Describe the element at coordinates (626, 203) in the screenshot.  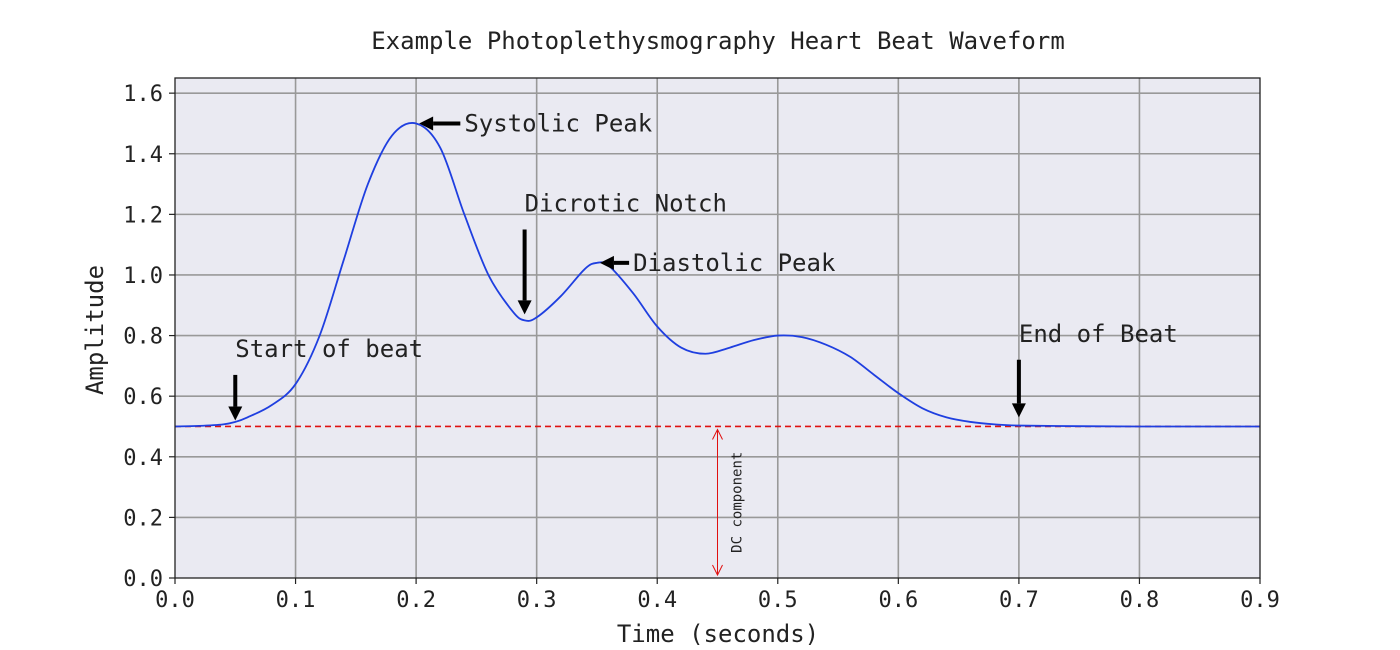
I see `annotation-label: Dicrotic Notch` at that location.